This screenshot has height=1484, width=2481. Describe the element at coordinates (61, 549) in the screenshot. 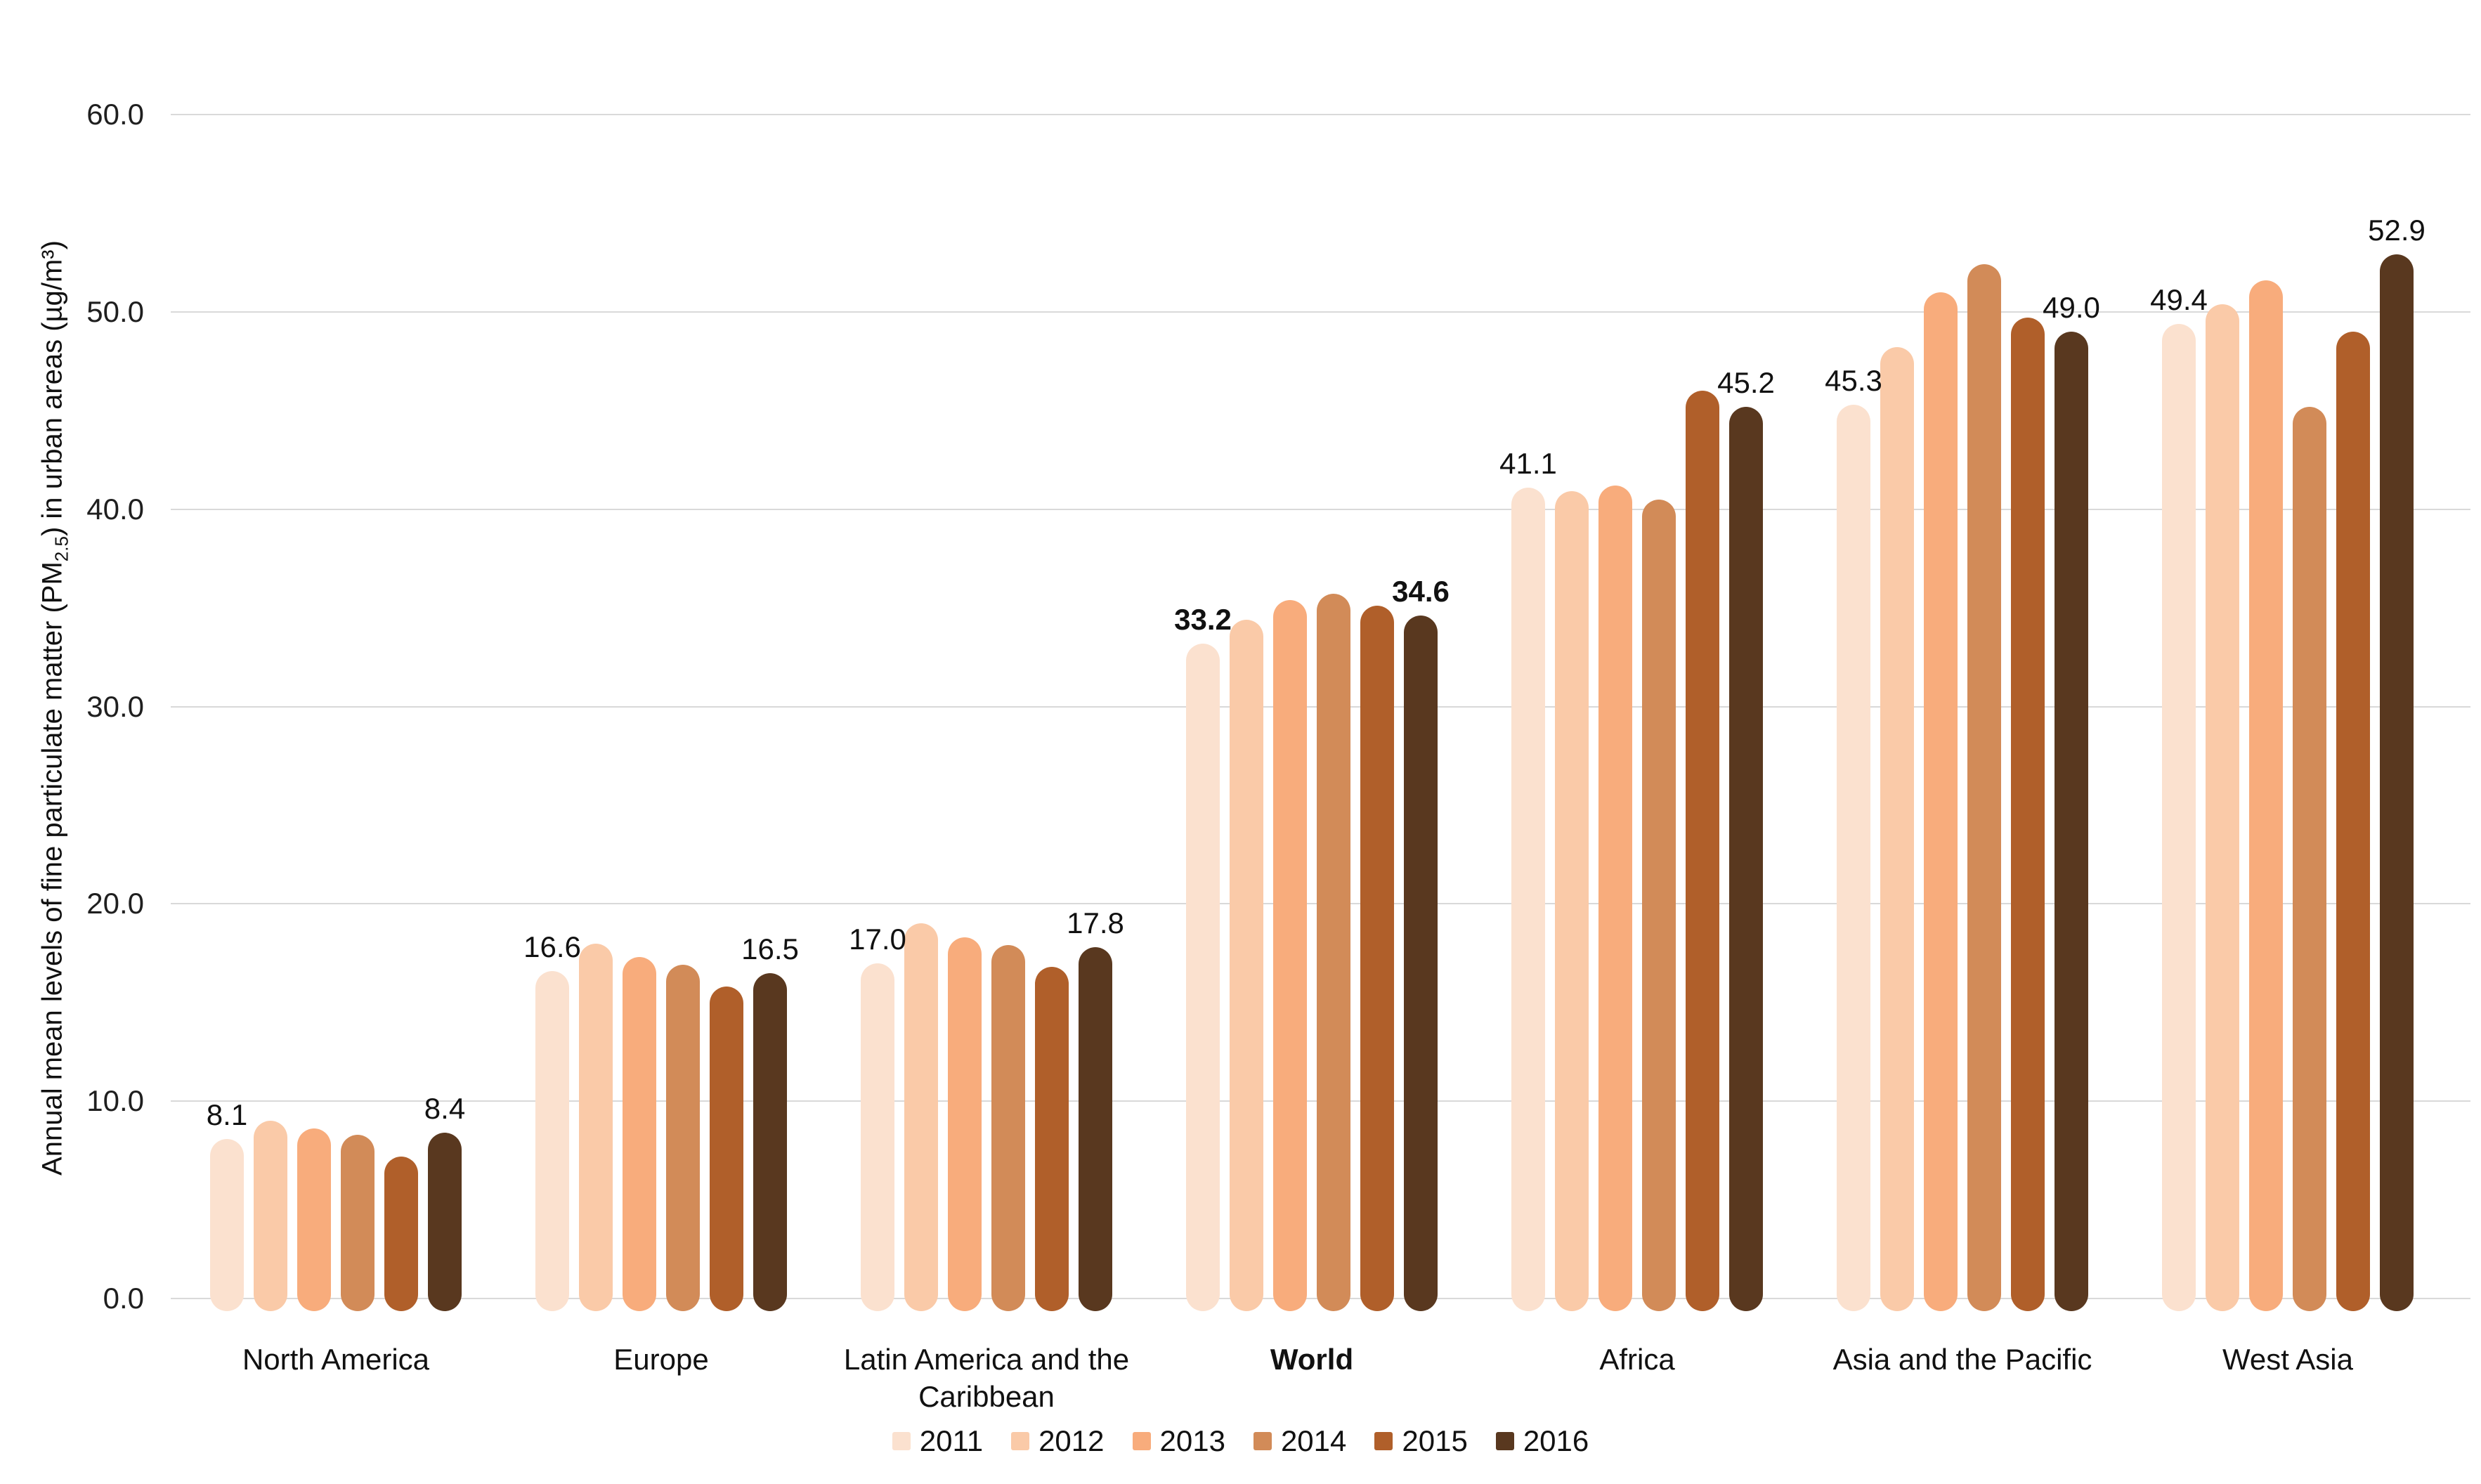

I see `y-axis-title-sub: 2.5` at that location.